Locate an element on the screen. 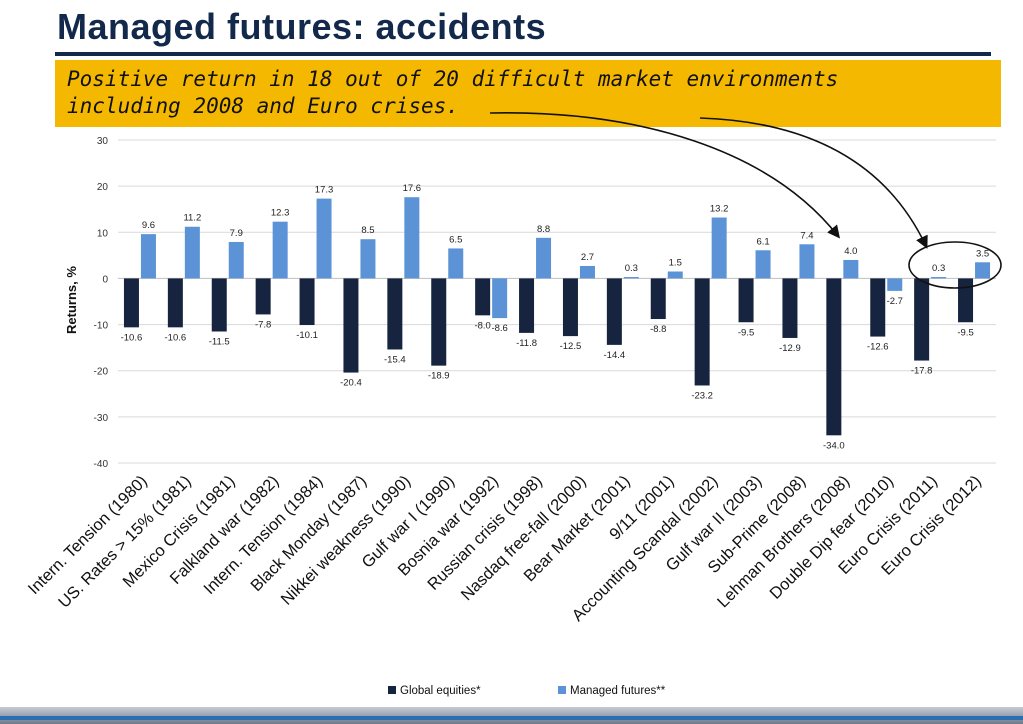 The width and height of the screenshot is (1023, 724). global-equities-data-label: -10.1 is located at coordinates (307, 335).